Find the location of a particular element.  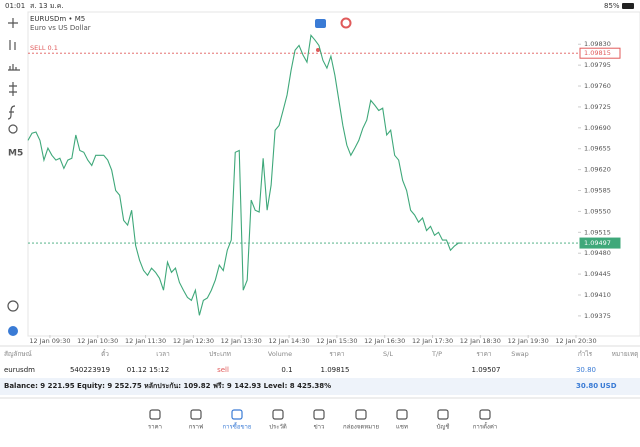

toolbar is located at coordinates (13, 177).